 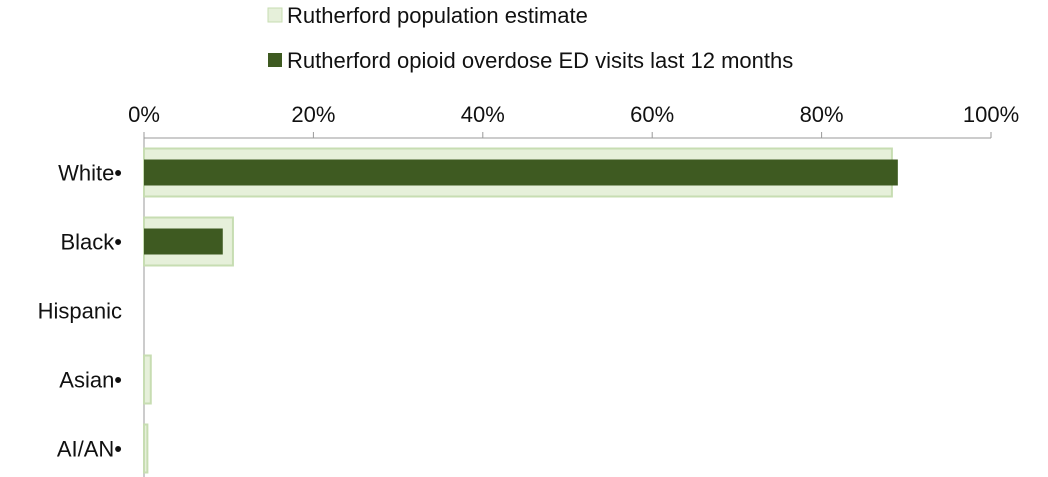 What do you see at coordinates (275, 60) in the screenshot?
I see `legend-swatch-ed-visits` at bounding box center [275, 60].